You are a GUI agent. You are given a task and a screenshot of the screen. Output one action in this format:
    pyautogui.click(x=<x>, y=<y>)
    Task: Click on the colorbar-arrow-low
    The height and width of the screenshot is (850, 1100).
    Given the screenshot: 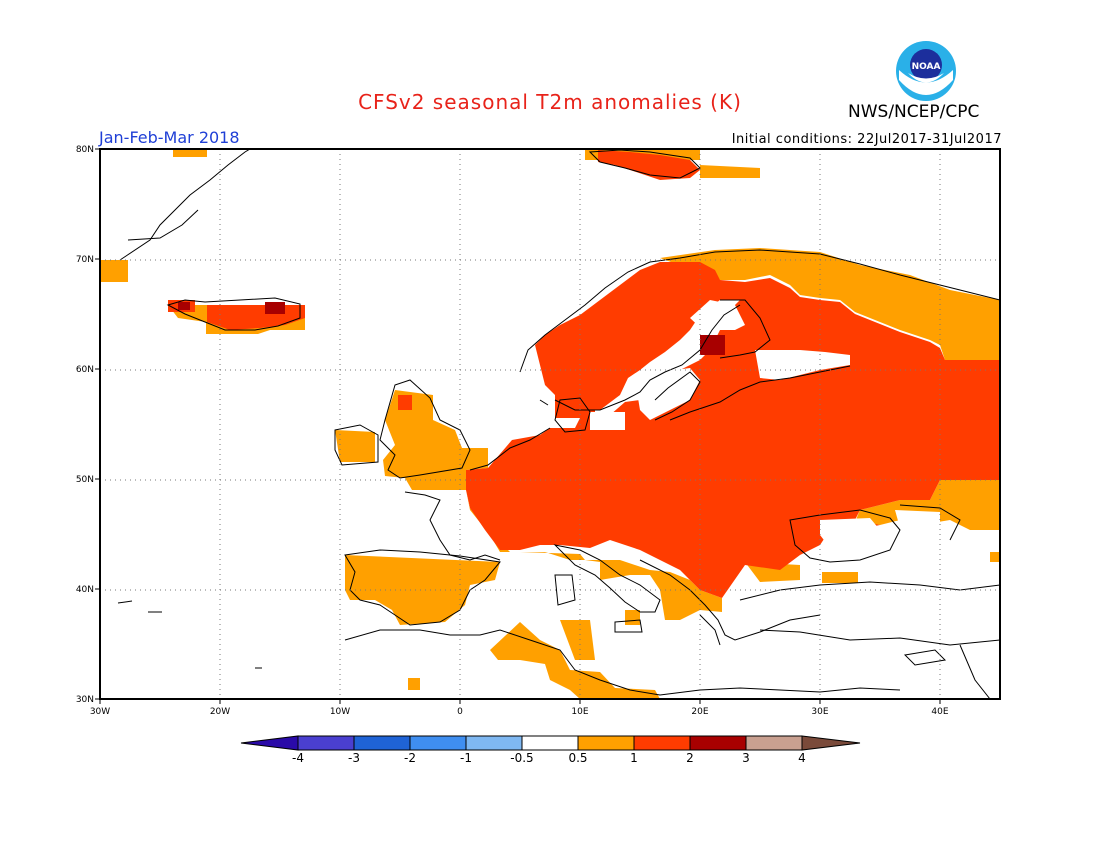 What is the action you would take?
    pyautogui.click(x=269, y=743)
    